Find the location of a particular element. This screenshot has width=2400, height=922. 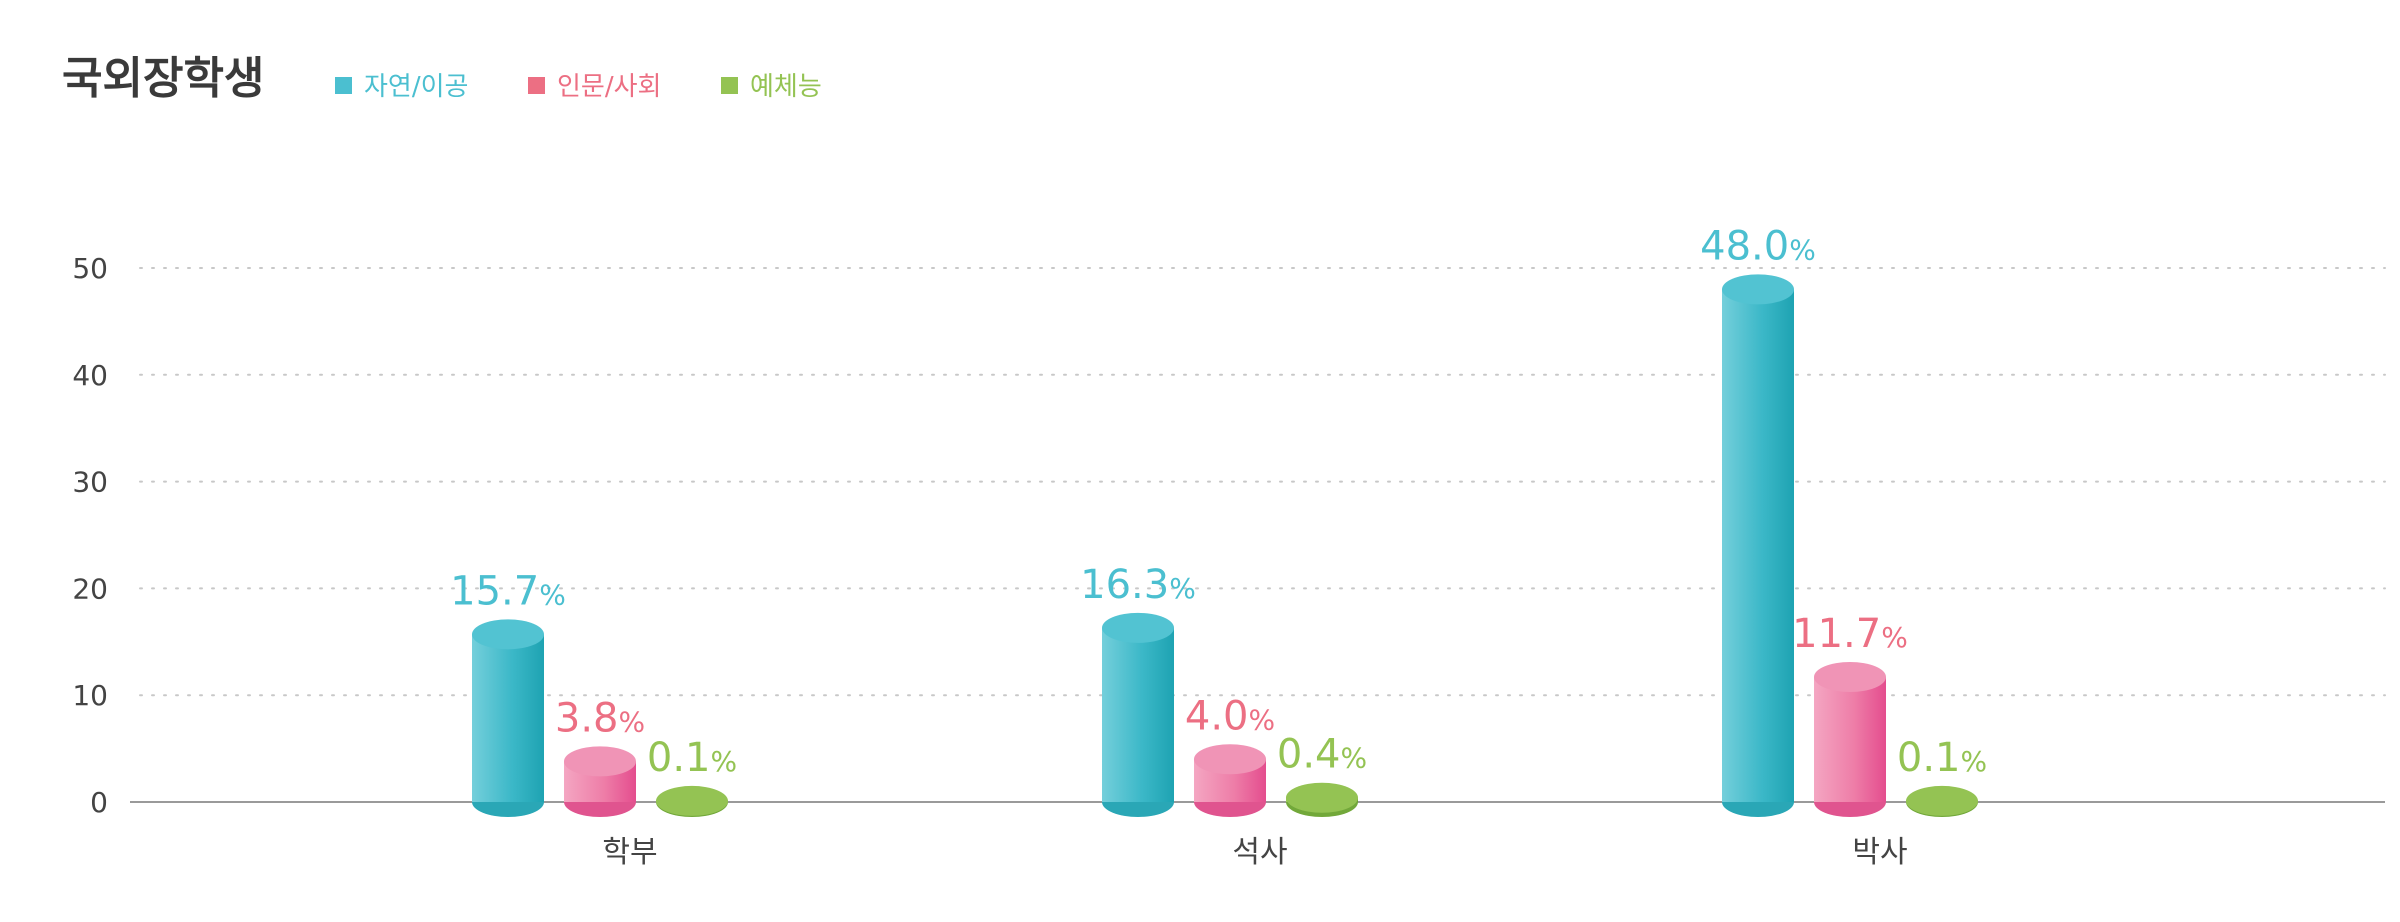

data-label: 3.8% is located at coordinates (600, 718).